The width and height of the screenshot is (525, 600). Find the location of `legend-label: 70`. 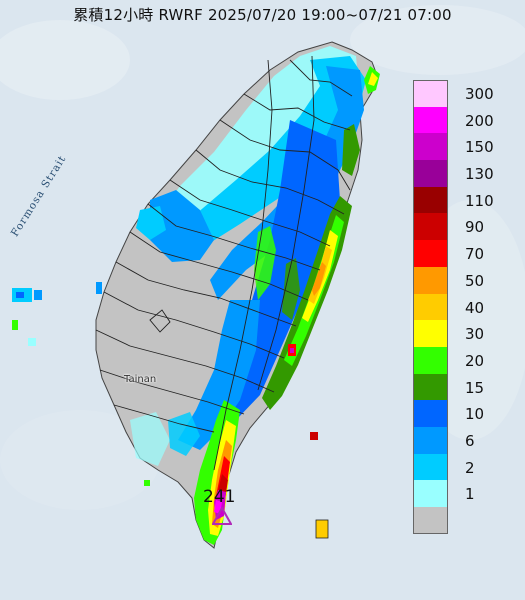

legend-label: 70 is located at coordinates (475, 254).